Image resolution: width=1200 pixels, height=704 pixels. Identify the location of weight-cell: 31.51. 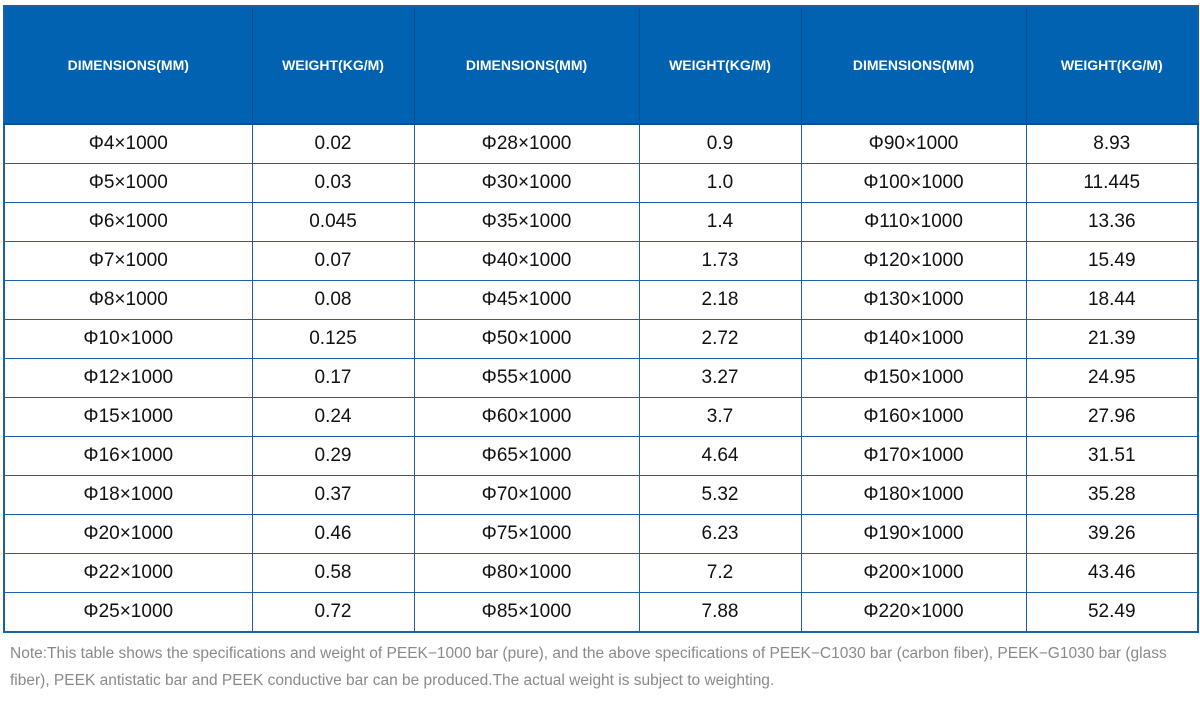
(1112, 456).